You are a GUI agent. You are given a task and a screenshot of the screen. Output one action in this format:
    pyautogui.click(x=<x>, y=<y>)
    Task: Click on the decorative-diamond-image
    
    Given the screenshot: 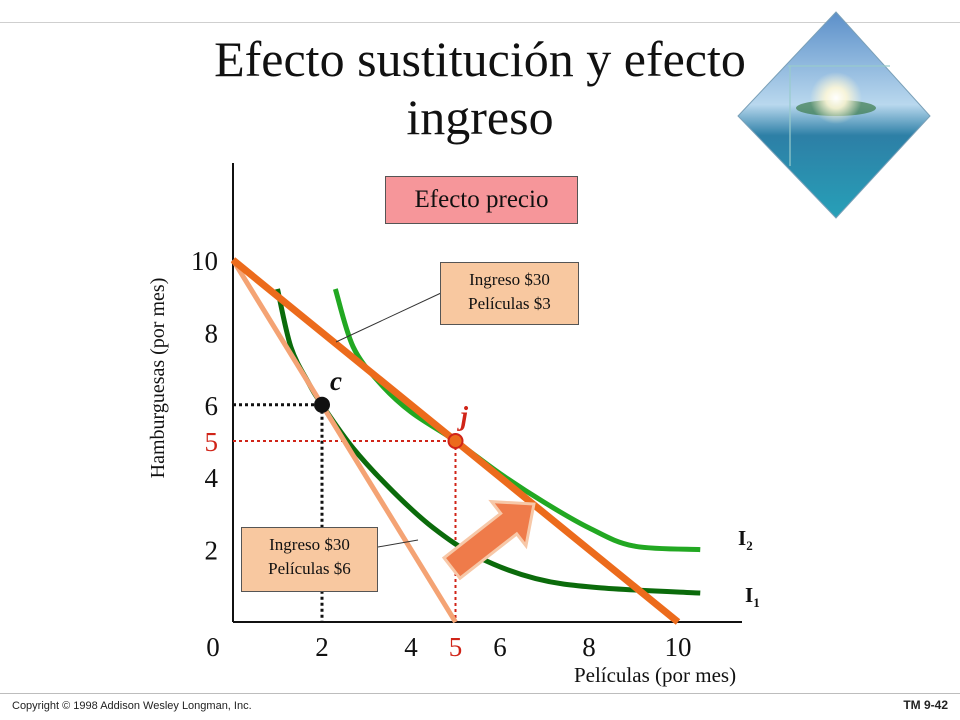 What is the action you would take?
    pyautogui.click(x=834, y=115)
    